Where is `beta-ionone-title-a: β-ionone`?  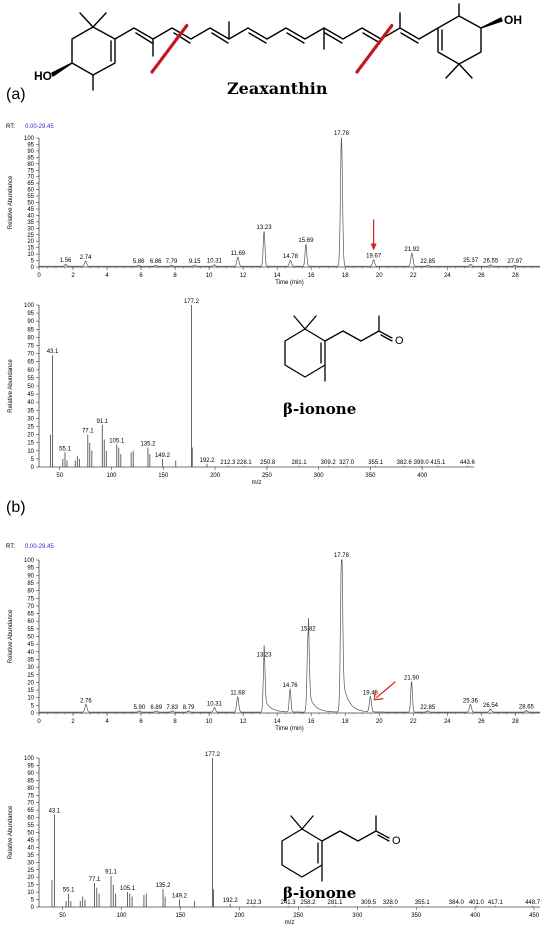 beta-ionone-title-a: β-ionone is located at coordinates (319, 409).